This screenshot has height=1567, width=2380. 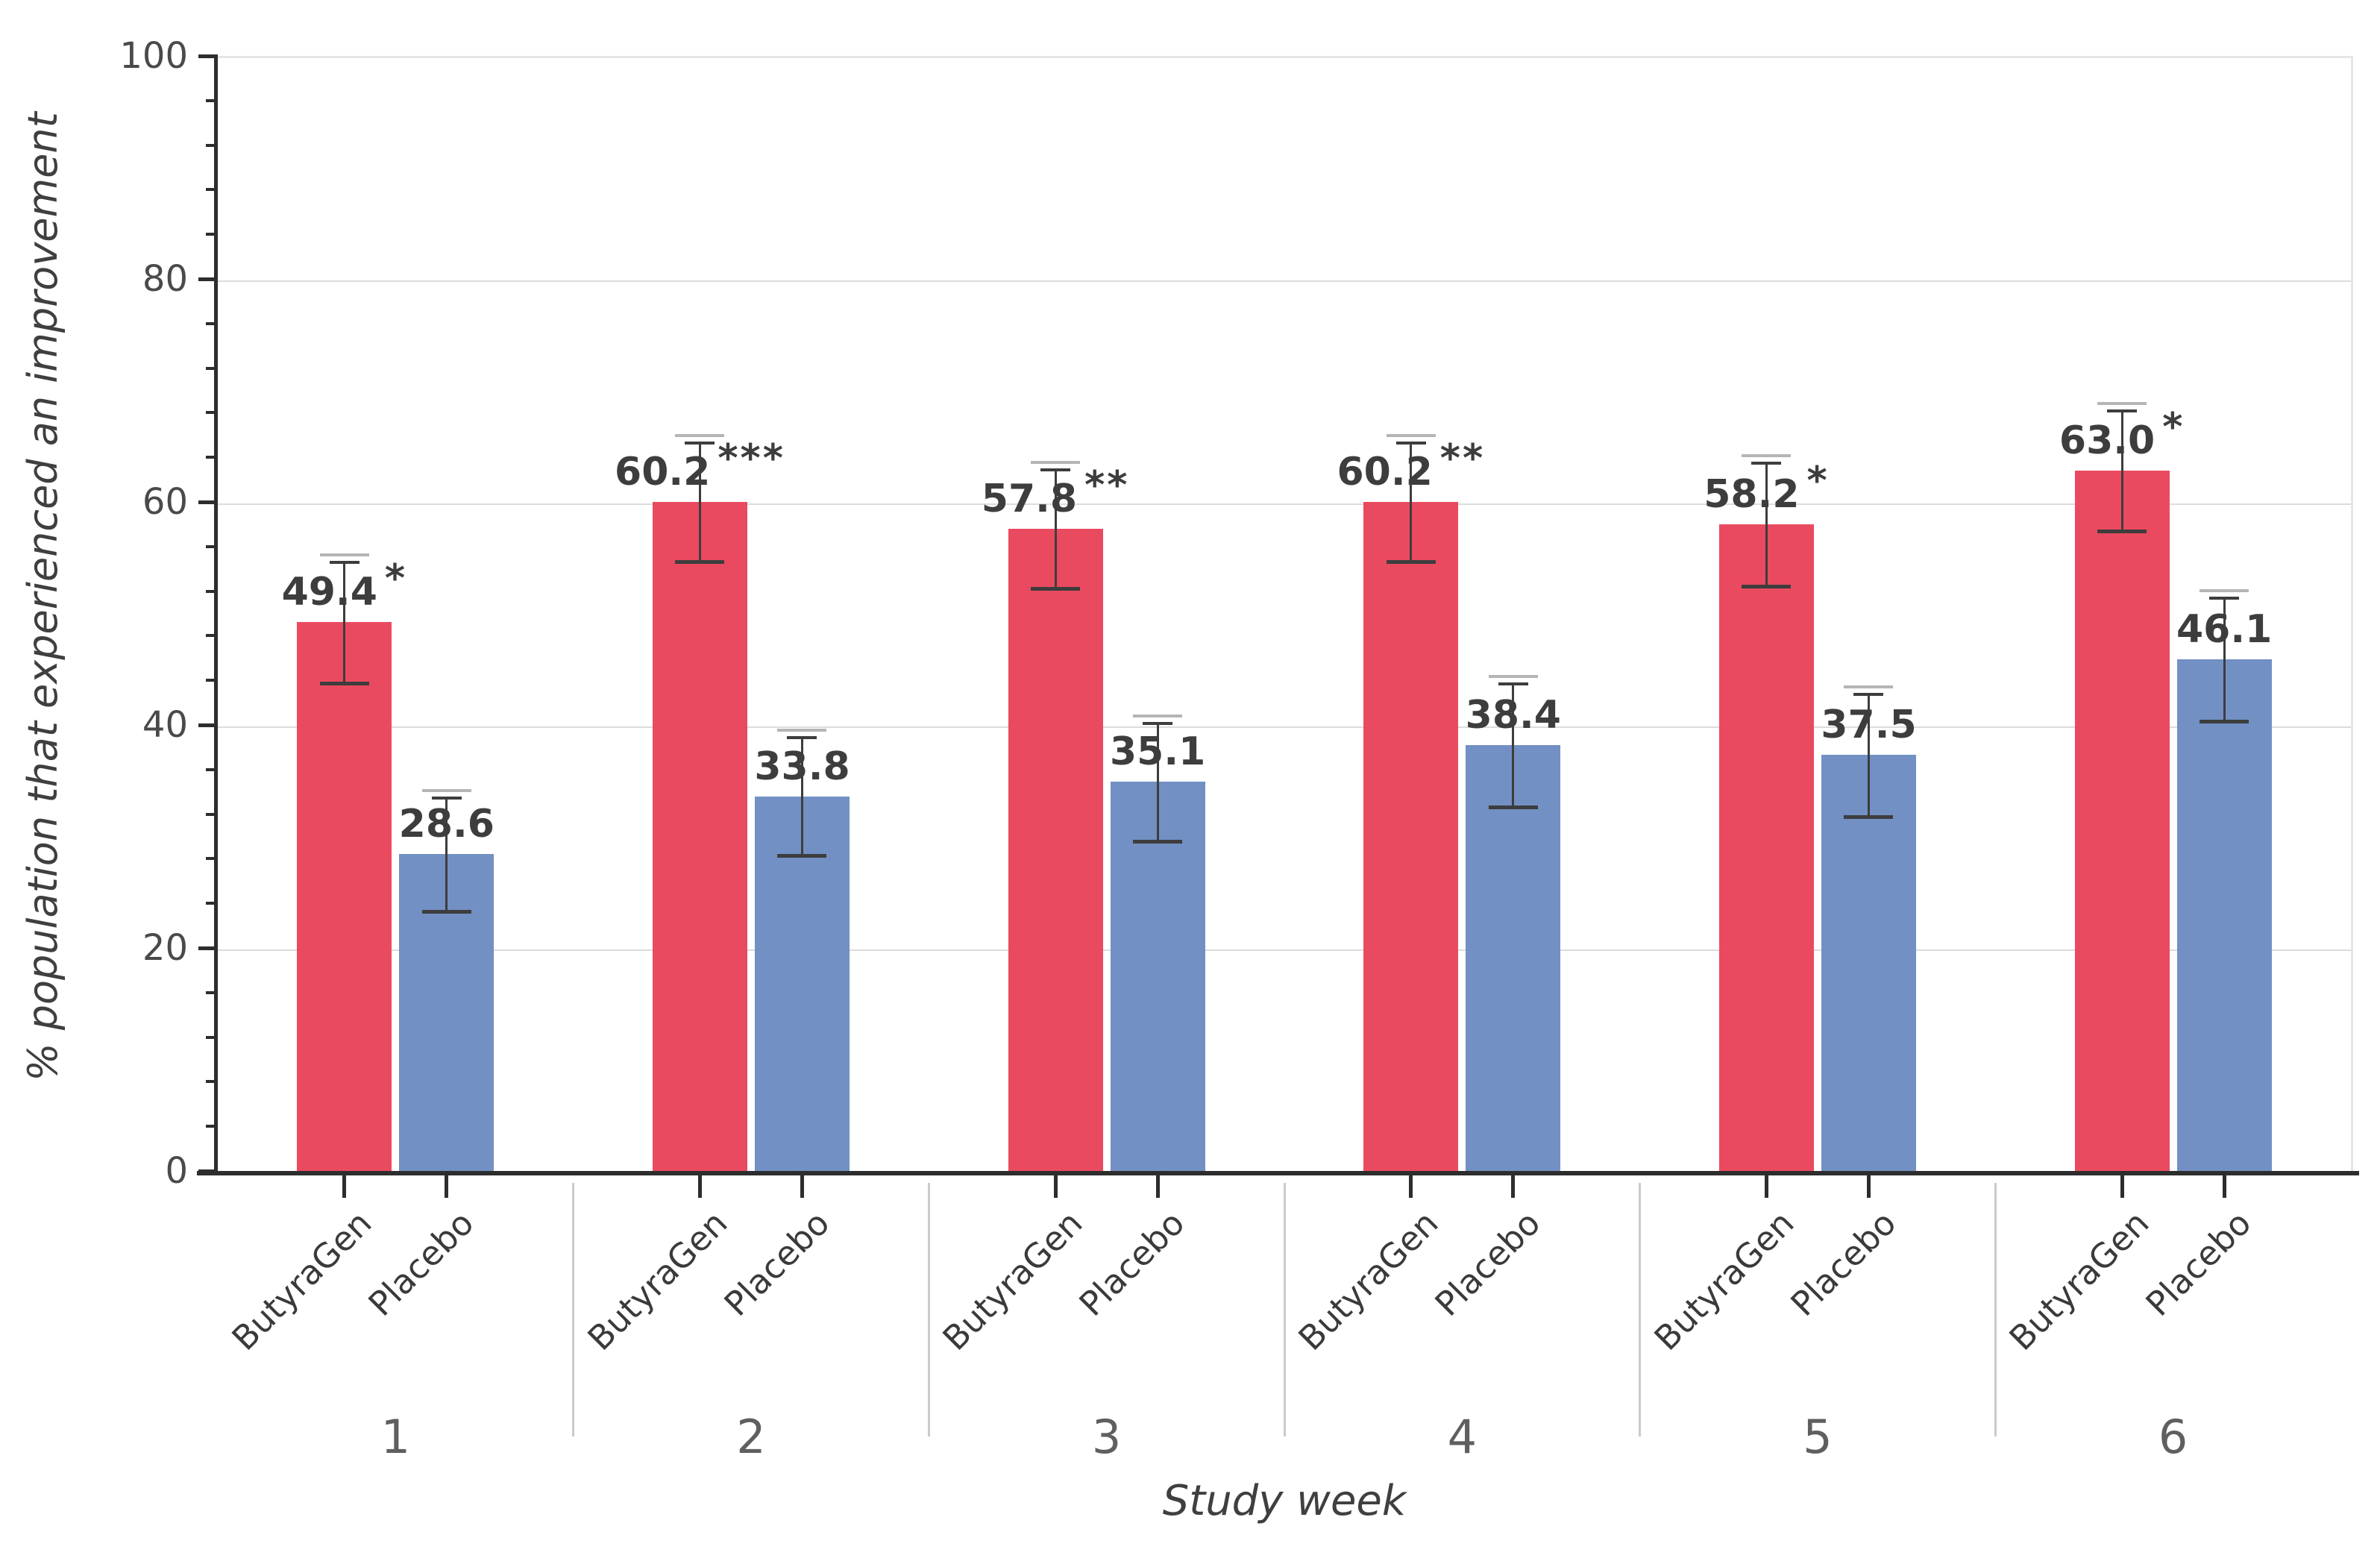 What do you see at coordinates (165, 725) in the screenshot?
I see `y-tick-label: 40` at bounding box center [165, 725].